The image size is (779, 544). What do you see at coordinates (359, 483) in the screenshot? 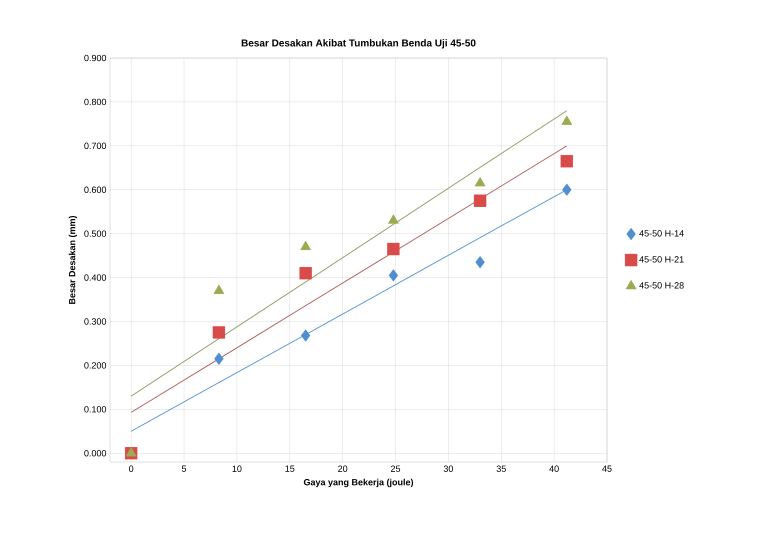
I see `x-axis-title: Gaya yang Bekerja (joule)` at bounding box center [359, 483].